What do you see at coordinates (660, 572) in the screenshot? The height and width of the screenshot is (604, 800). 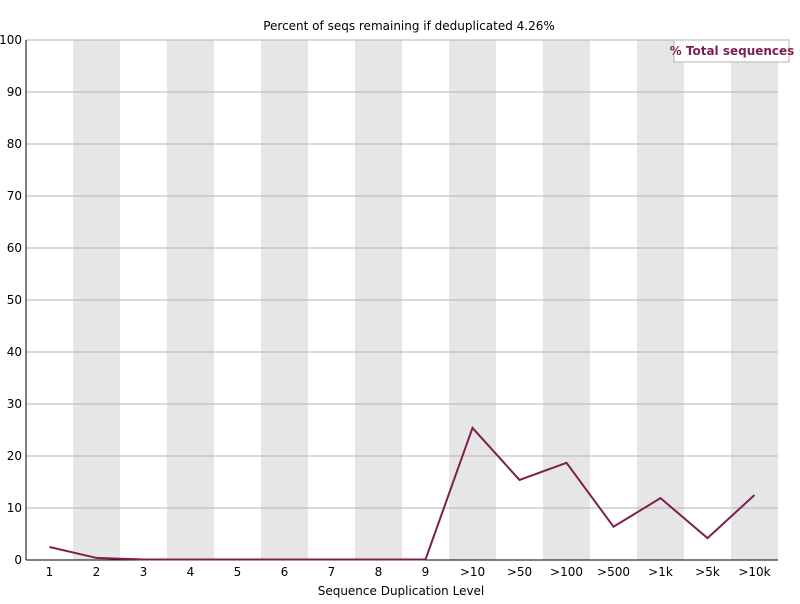 I see `x-tick-label: >1k` at bounding box center [660, 572].